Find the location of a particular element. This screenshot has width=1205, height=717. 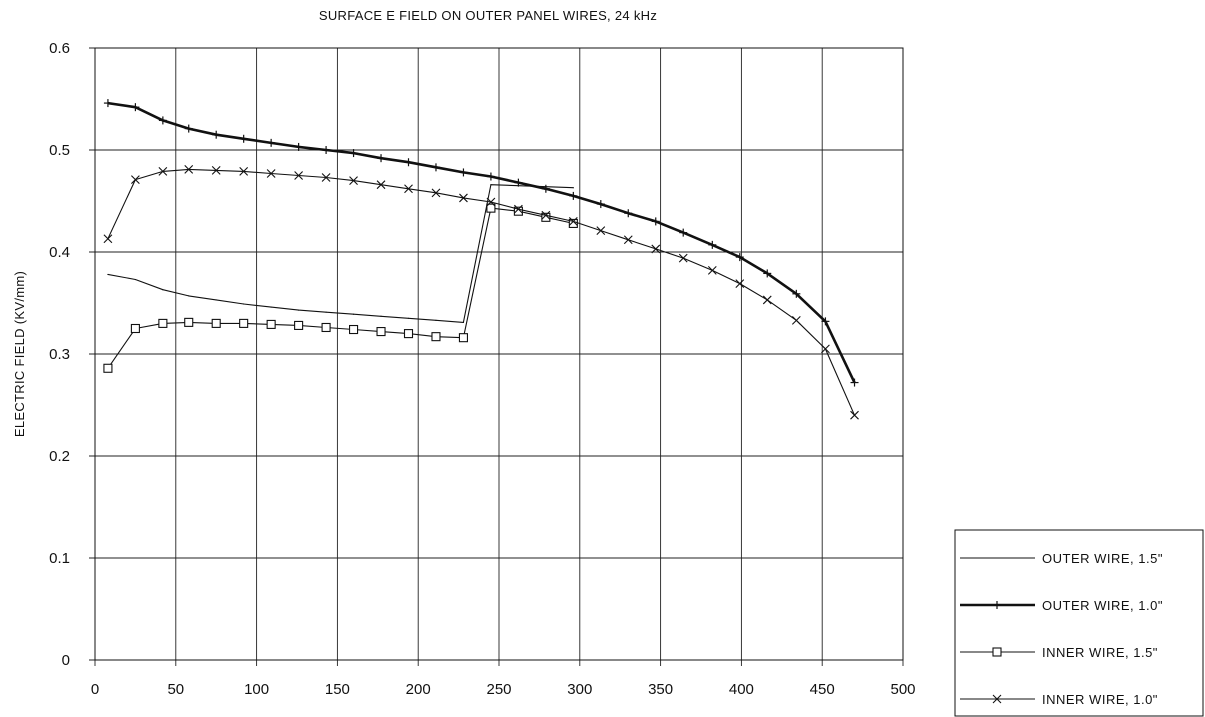

x-tick-label: 450 is located at coordinates (822, 689).